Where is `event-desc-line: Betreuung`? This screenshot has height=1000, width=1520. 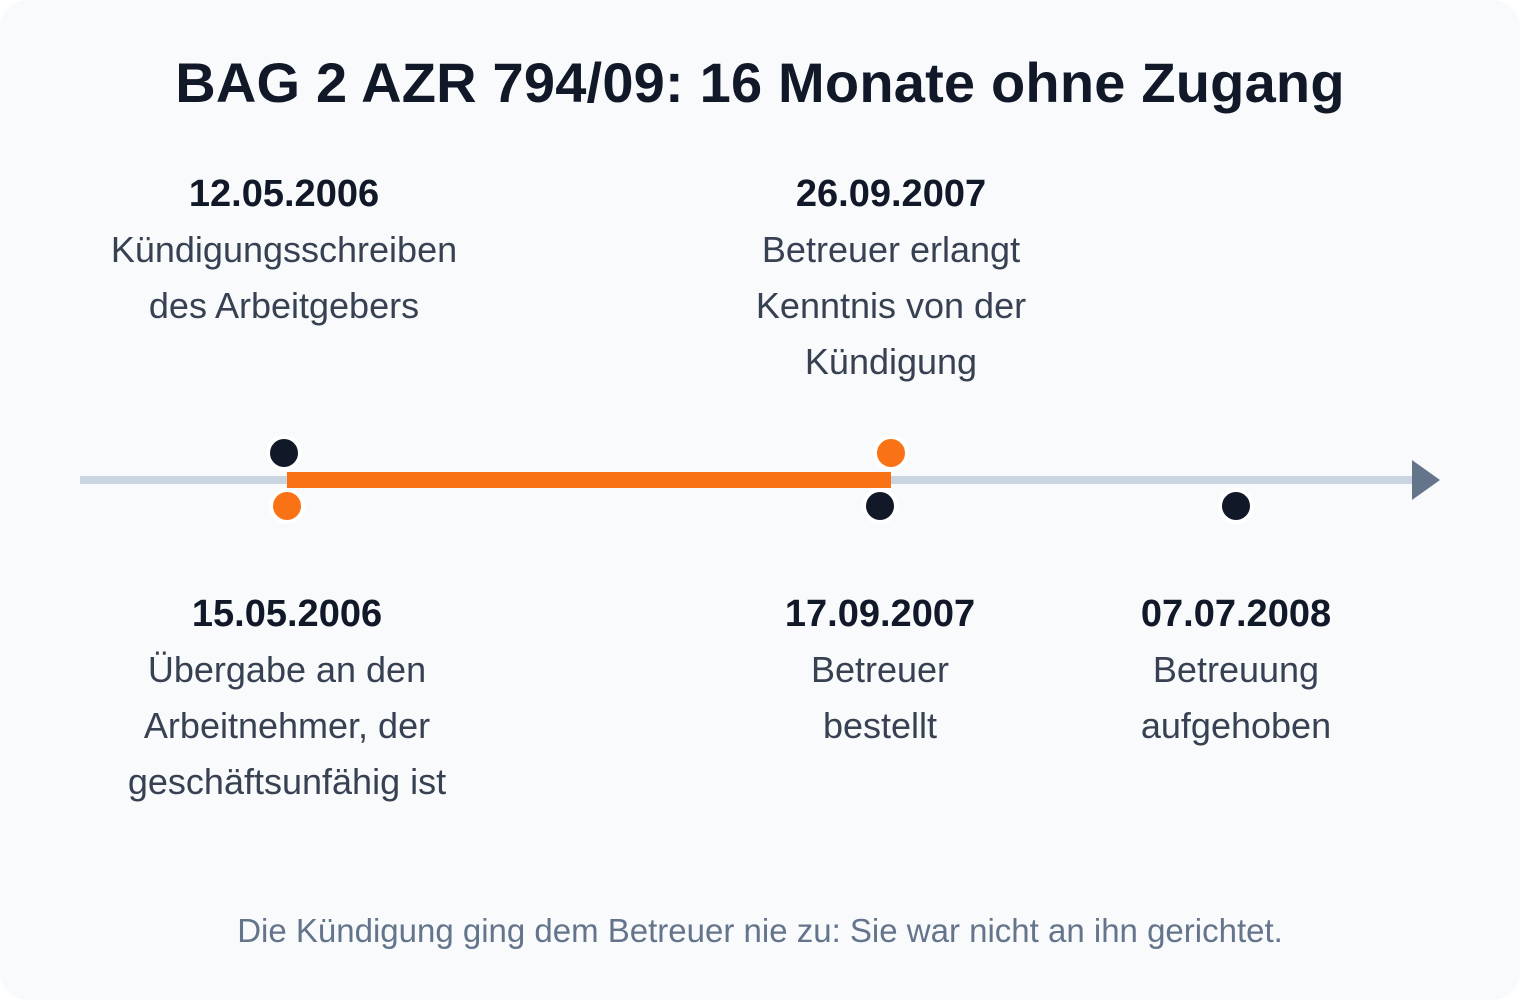 event-desc-line: Betreuung is located at coordinates (1236, 669).